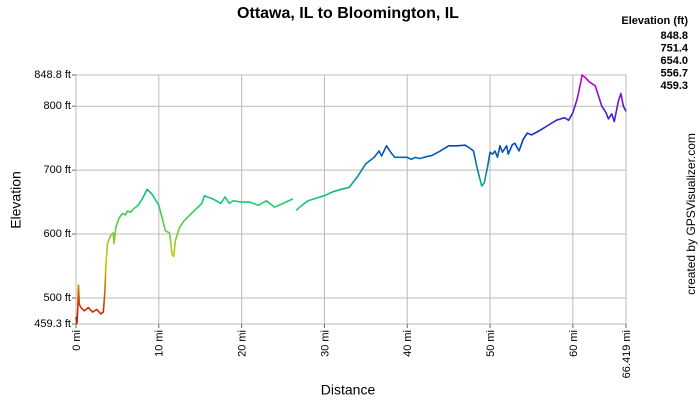  Describe the element at coordinates (160, 343) in the screenshot. I see `x-tick-label: 10 mi` at that location.